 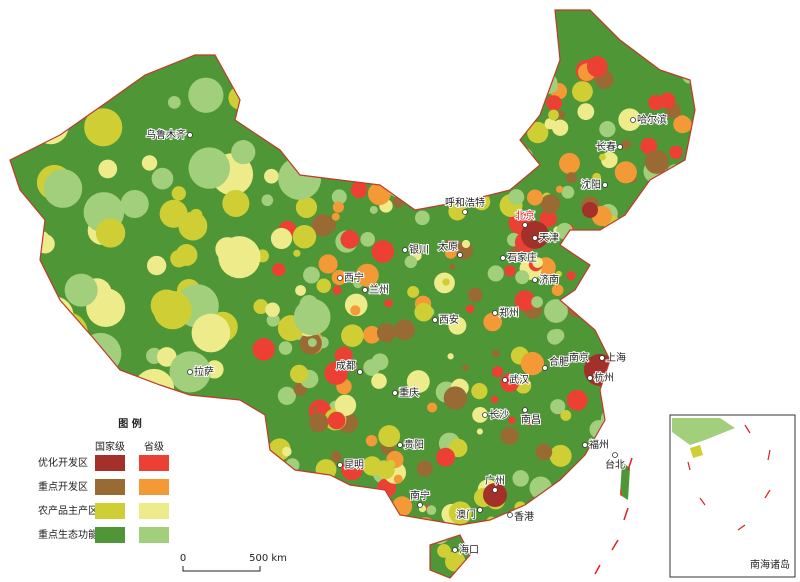 What do you see at coordinates (73, 534) in the screenshot?
I see `legend-label: 重点生态功能区` at bounding box center [73, 534].